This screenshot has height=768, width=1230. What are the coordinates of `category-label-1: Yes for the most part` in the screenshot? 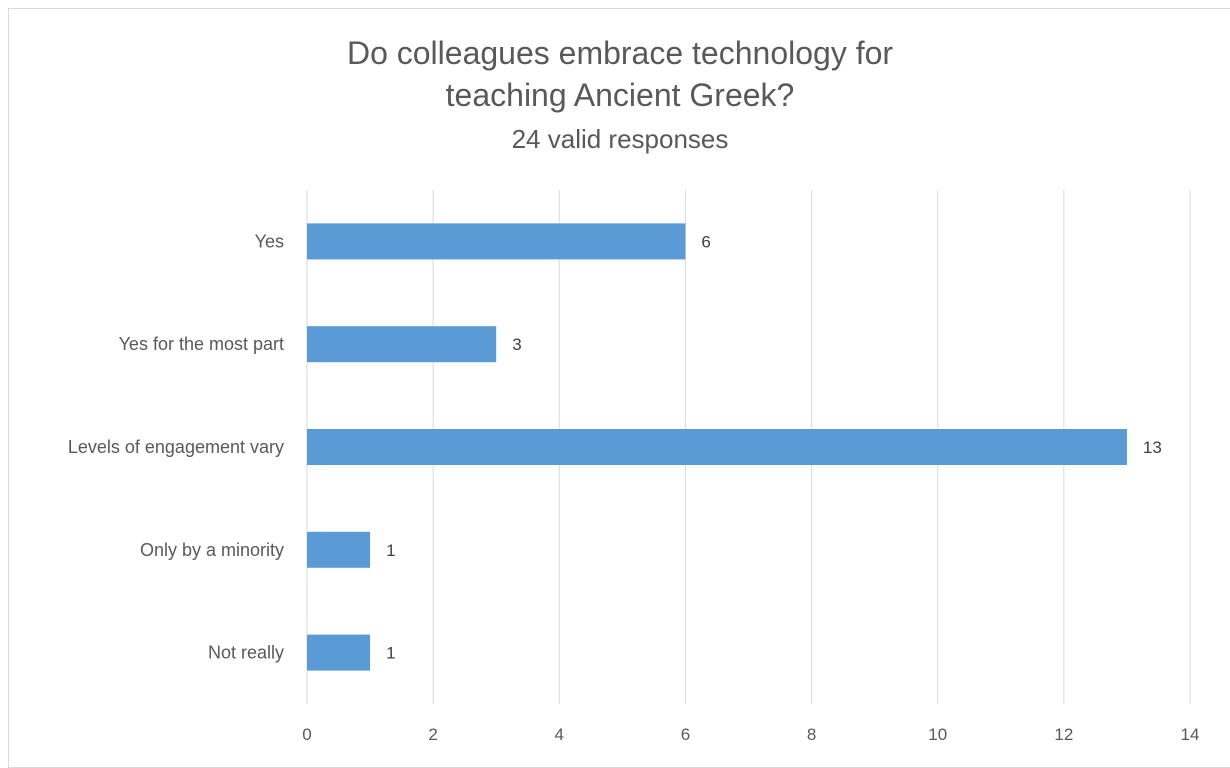 It's located at (201, 344).